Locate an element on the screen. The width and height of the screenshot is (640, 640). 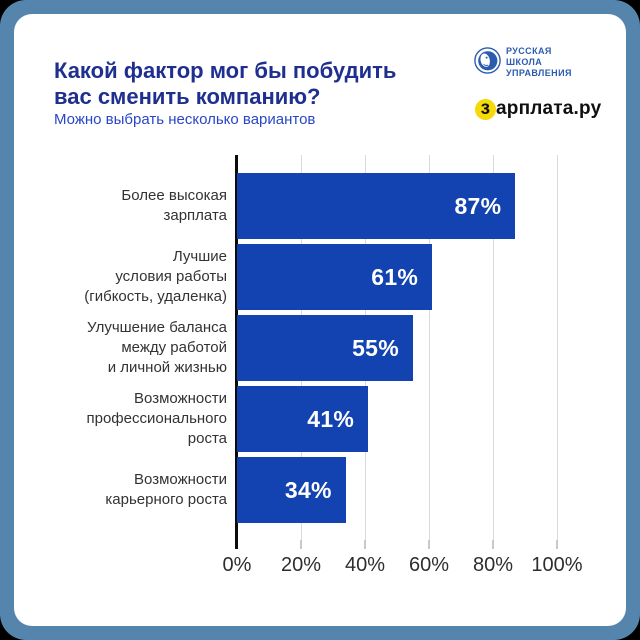
bar: 41% is located at coordinates (303, 419).